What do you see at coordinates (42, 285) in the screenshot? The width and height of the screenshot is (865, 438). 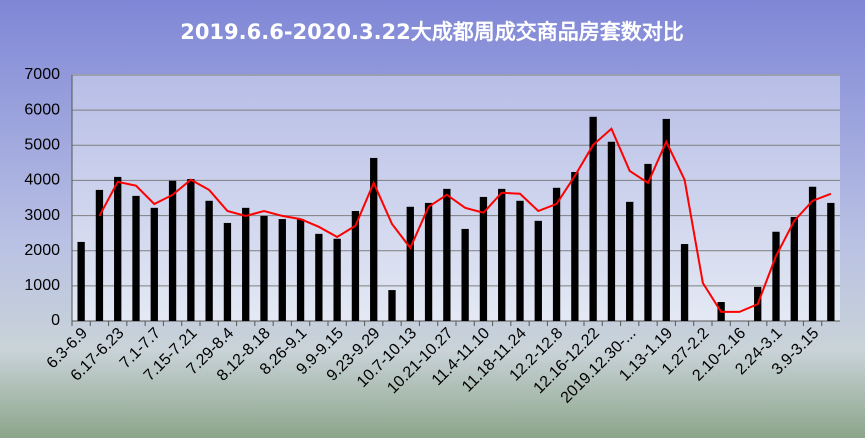 I see `y-tick-label: 1000` at bounding box center [42, 285].